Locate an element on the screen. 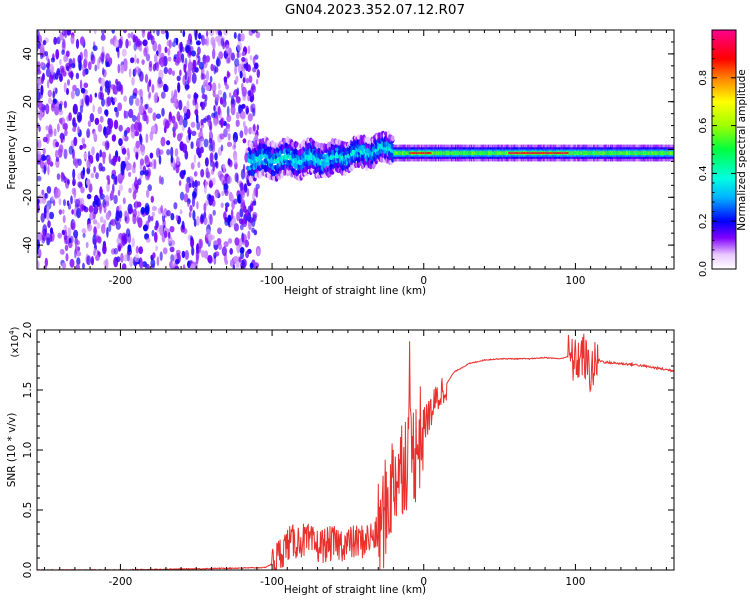 The width and height of the screenshot is (750, 600). chart-title: GN04.2023.352.07.12.R07 is located at coordinates (375, 10).